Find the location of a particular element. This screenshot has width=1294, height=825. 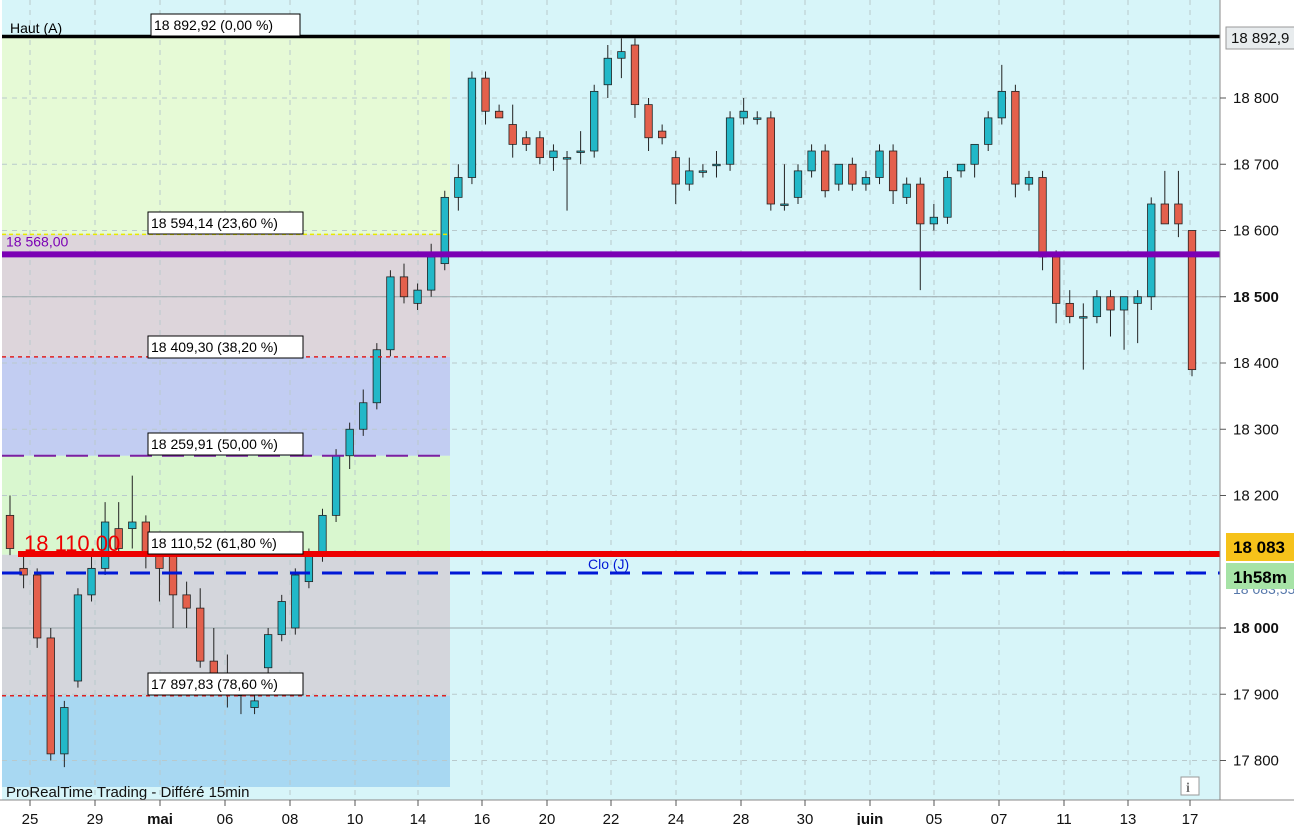

fib-label-text: 18 259,91 (50,00 %) is located at coordinates (214, 444).